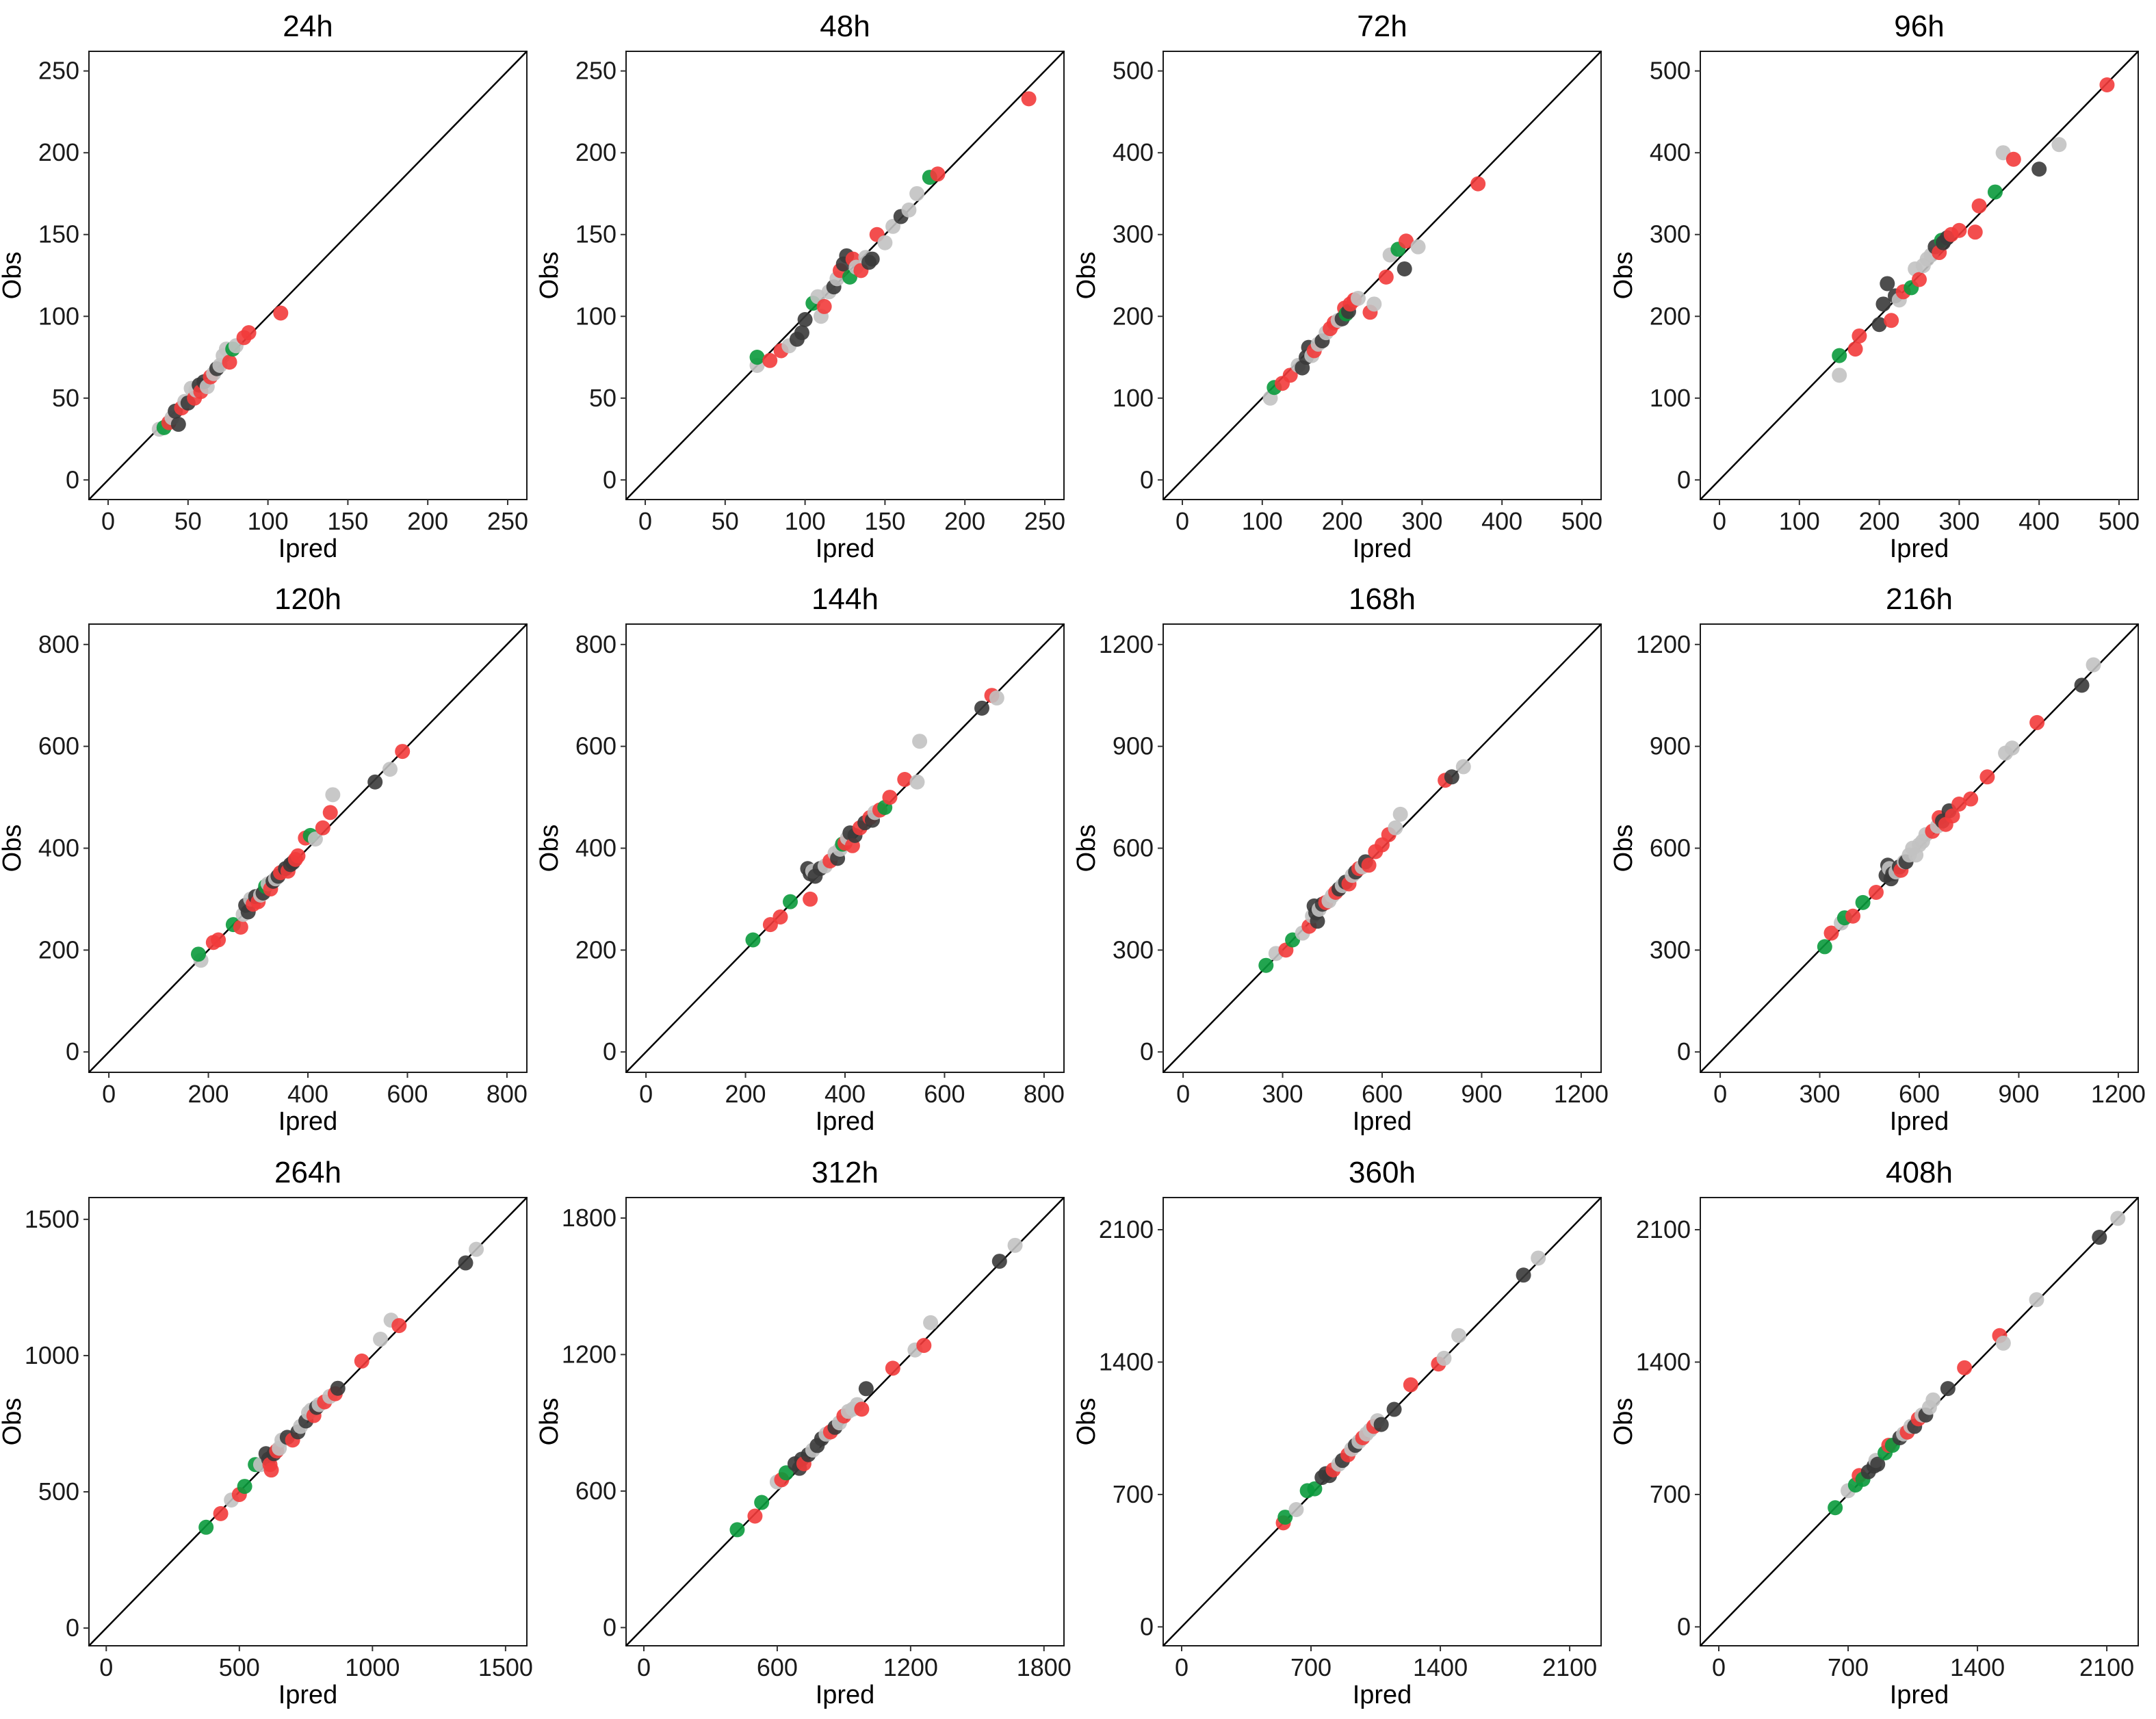 Image resolution: width=2156 pixels, height=1719 pixels. Describe the element at coordinates (1382, 599) in the screenshot. I see `panel-title: 168h` at that location.